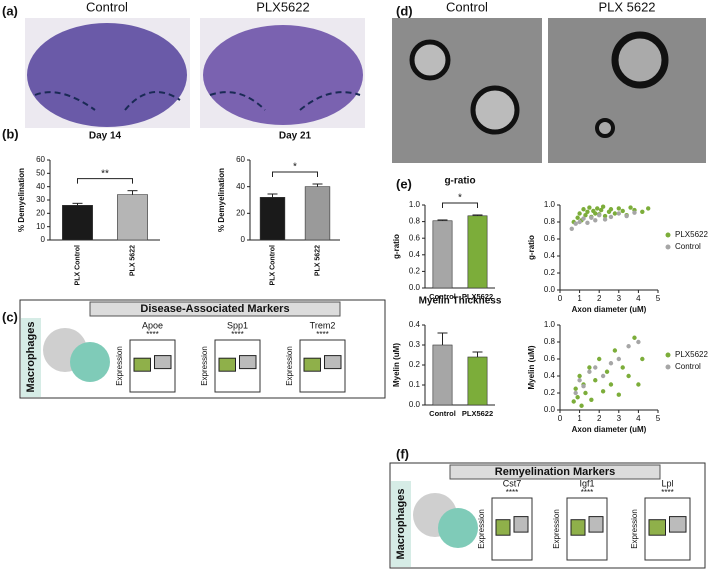 The image size is (709, 570). I want to click on significance: *, so click(295, 167).